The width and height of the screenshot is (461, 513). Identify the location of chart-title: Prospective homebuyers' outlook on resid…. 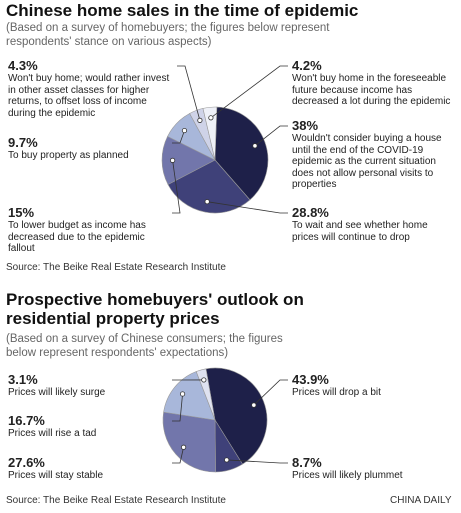
(155, 309).